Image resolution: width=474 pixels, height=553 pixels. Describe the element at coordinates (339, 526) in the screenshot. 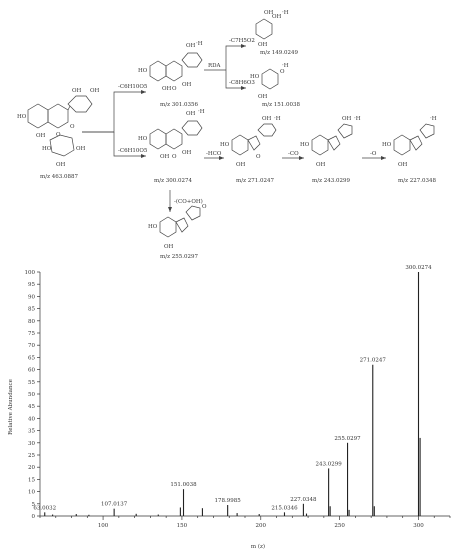

I see `x-tick-label: 250` at that location.